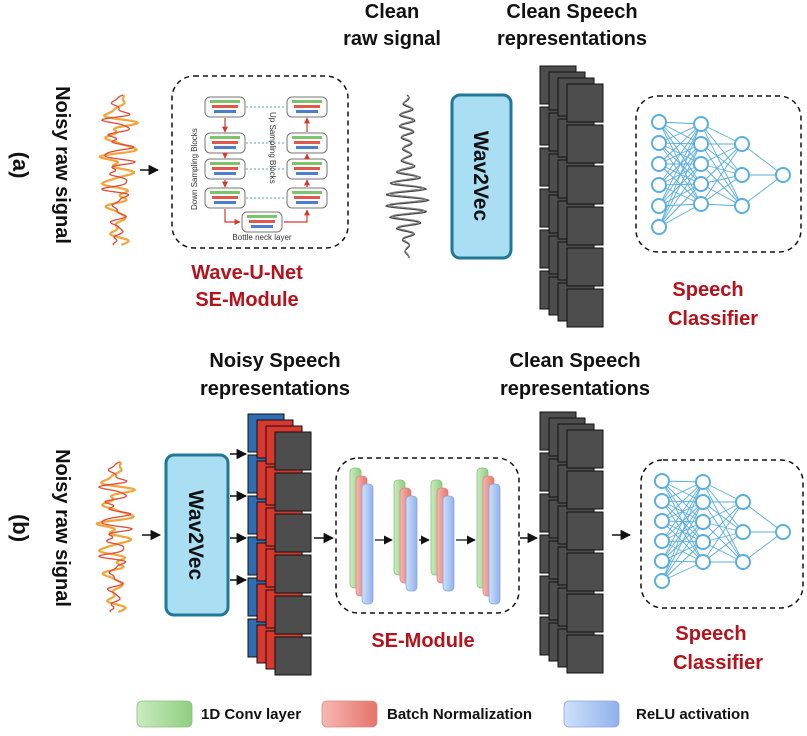  I want to click on wave-u-net-diagram, so click(266, 164).